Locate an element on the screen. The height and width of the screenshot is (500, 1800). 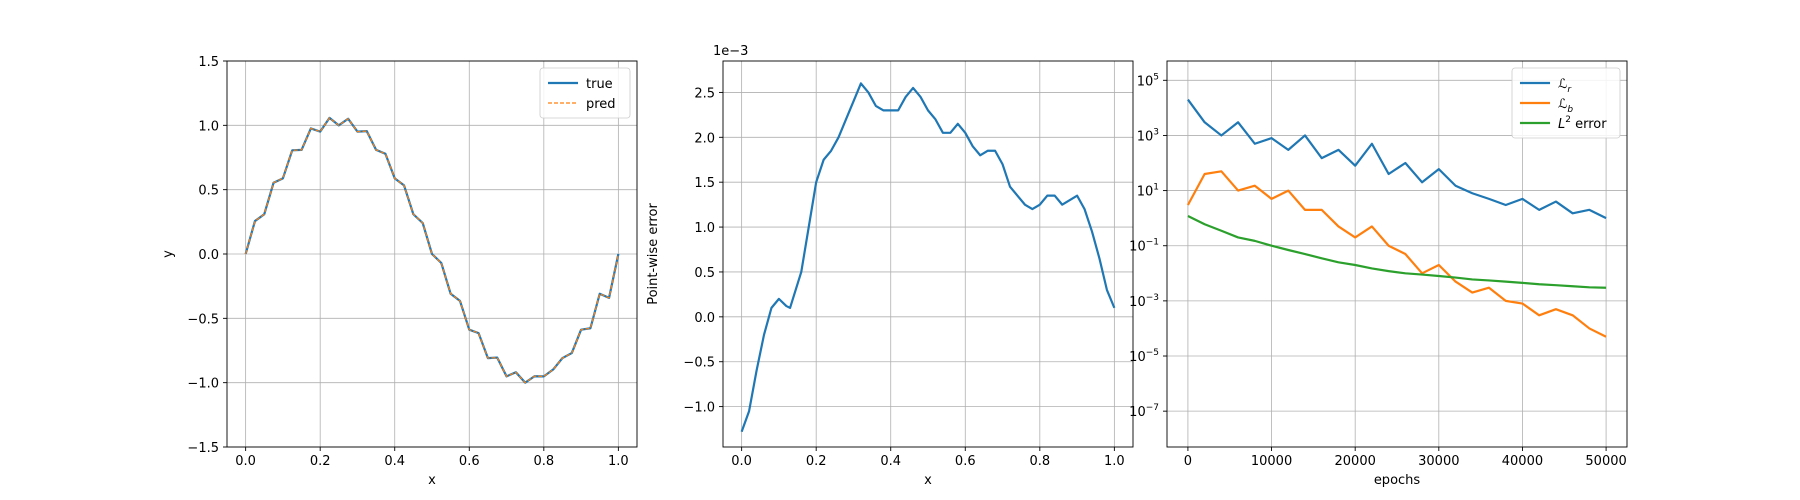
y-tick-label: 10³ is located at coordinates (1148, 135).